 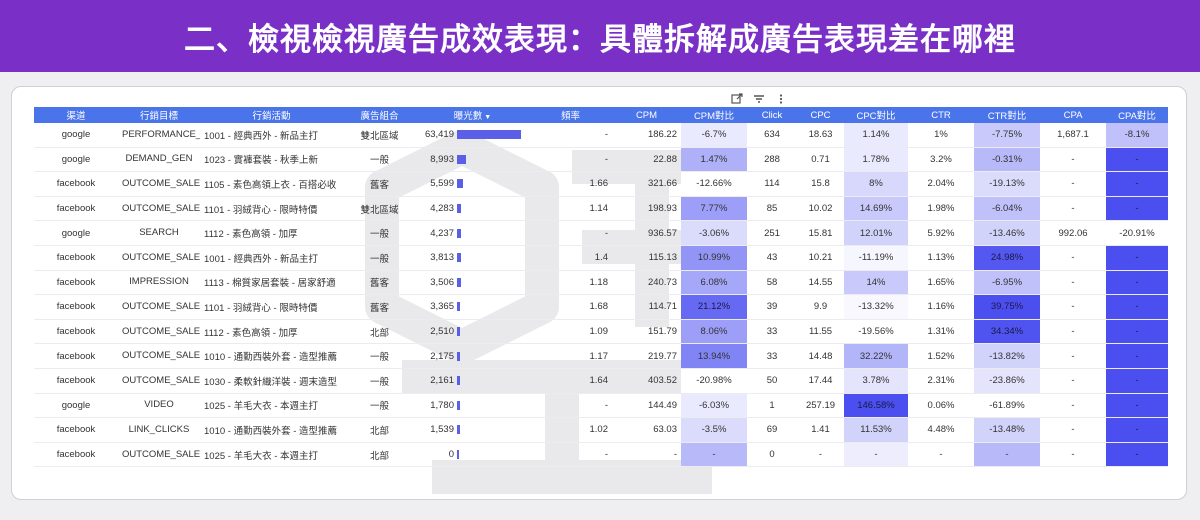 What do you see at coordinates (772, 115) in the screenshot?
I see `header-click: Click` at bounding box center [772, 115].